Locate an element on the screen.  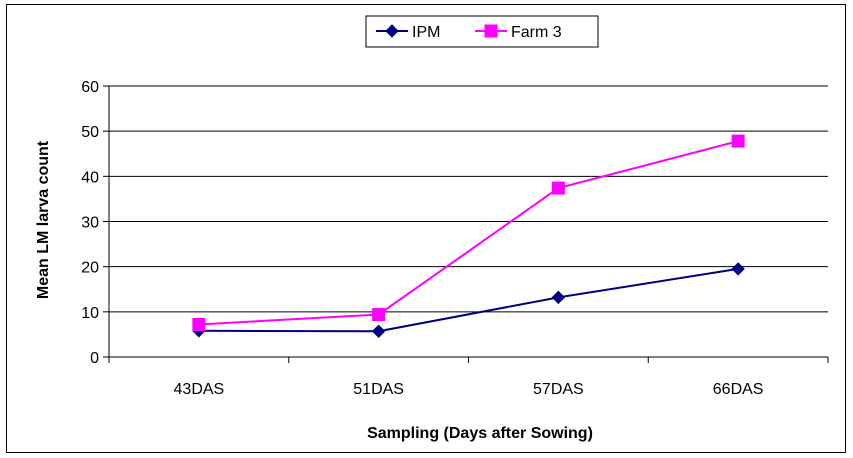
y-tick-label-30: 30 is located at coordinates (90, 223).